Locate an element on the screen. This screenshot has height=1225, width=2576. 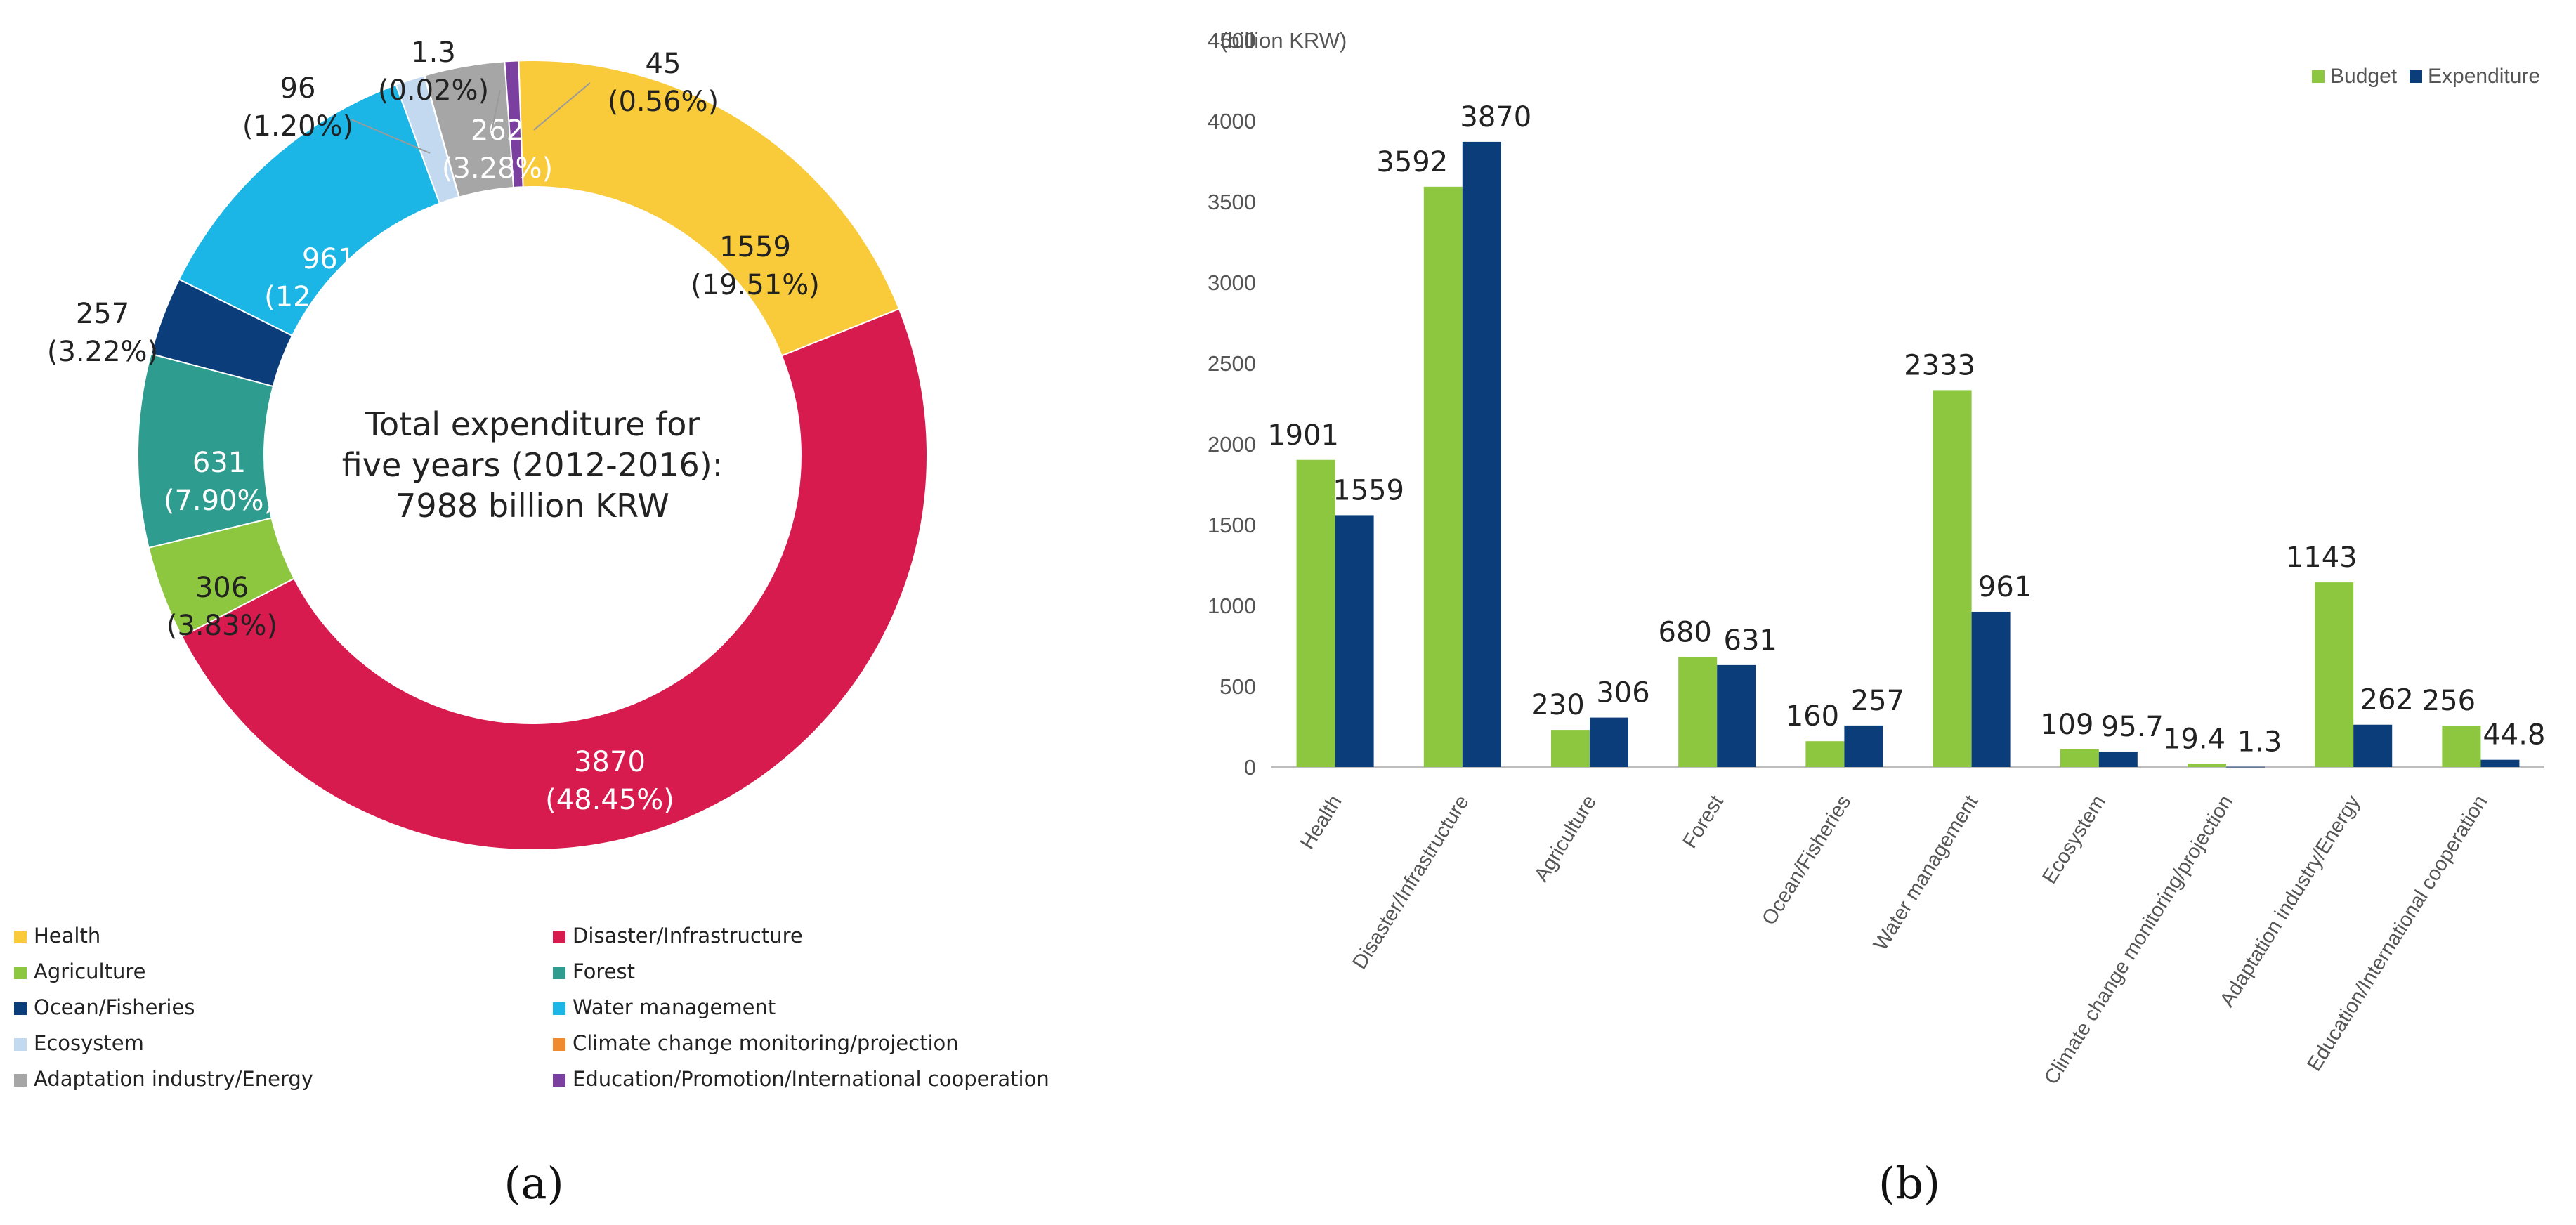
legend-label: Climate change monitoring/projection is located at coordinates (766, 1043).